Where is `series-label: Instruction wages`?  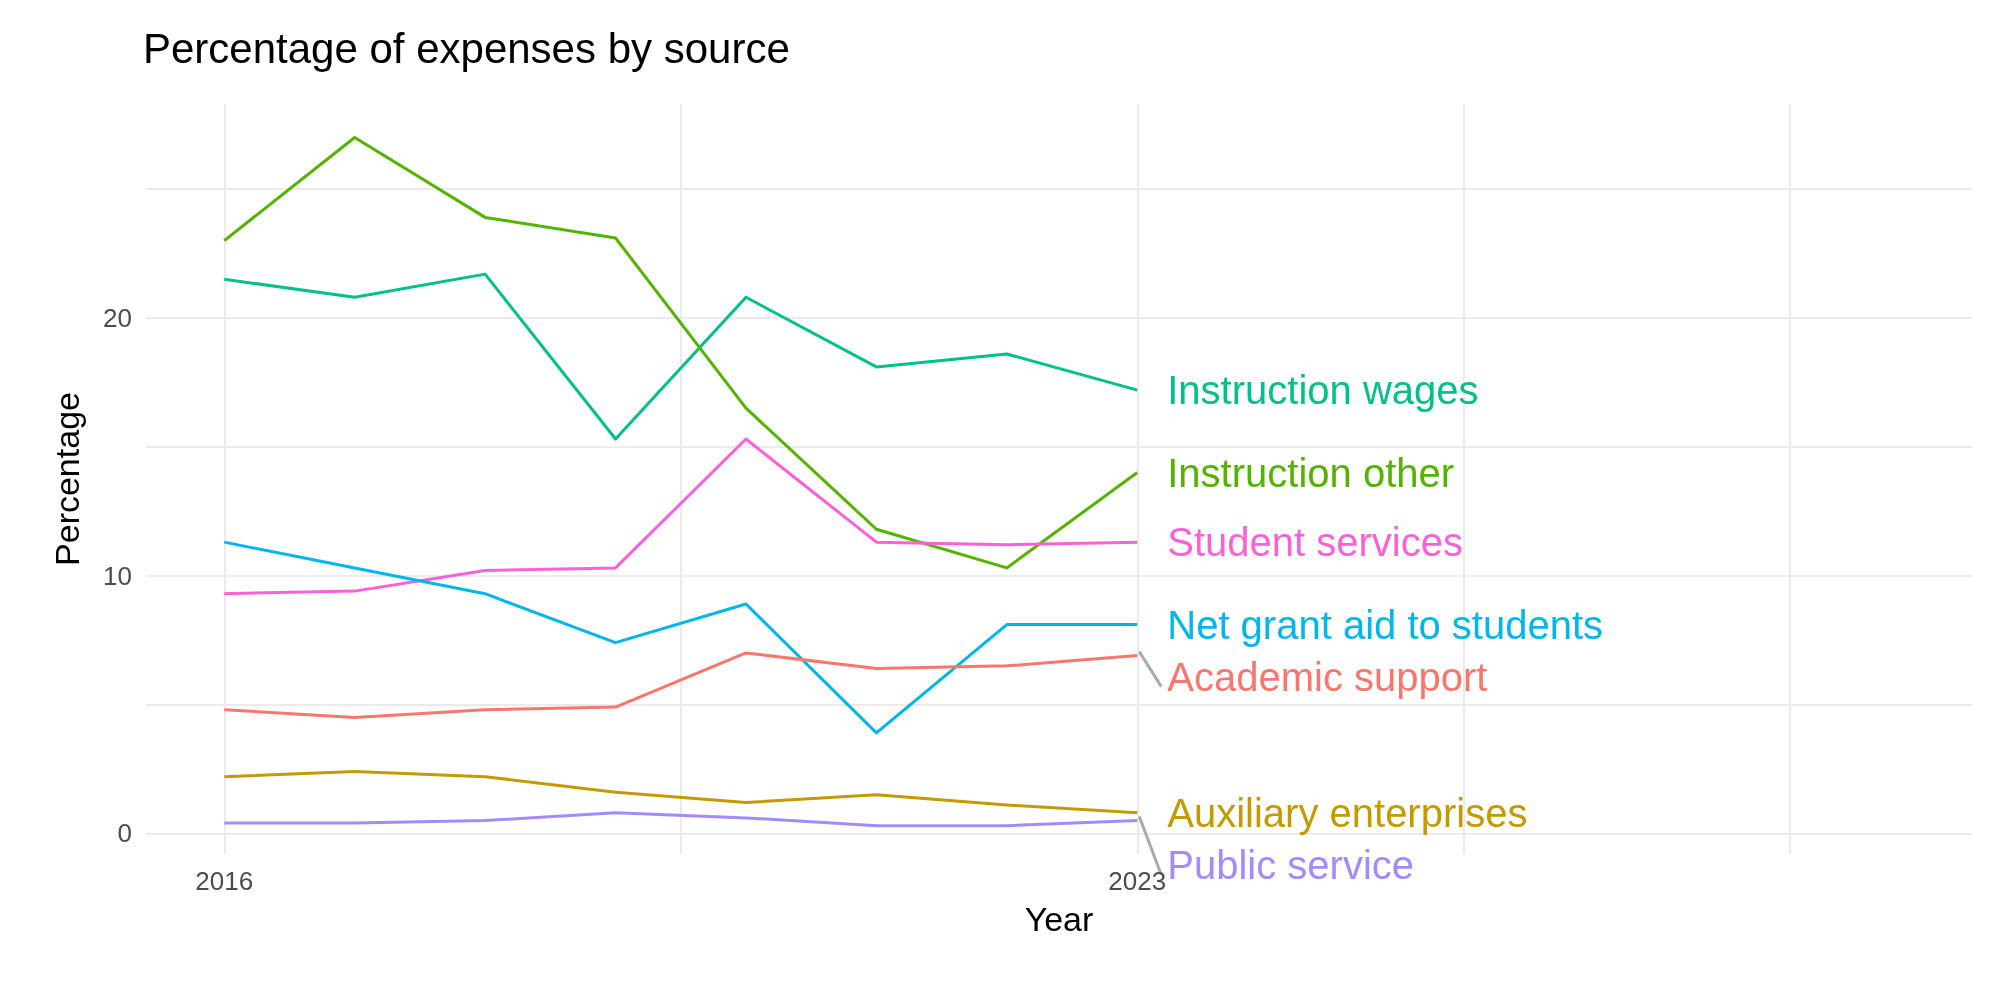 series-label: Instruction wages is located at coordinates (1323, 390).